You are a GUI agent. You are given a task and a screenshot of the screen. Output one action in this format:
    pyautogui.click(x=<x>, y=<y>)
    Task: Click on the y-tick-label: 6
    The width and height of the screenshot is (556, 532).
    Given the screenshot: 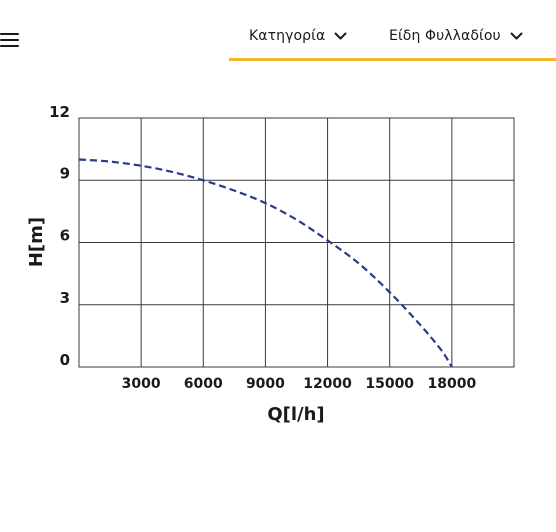 What is the action you would take?
    pyautogui.click(x=65, y=236)
    